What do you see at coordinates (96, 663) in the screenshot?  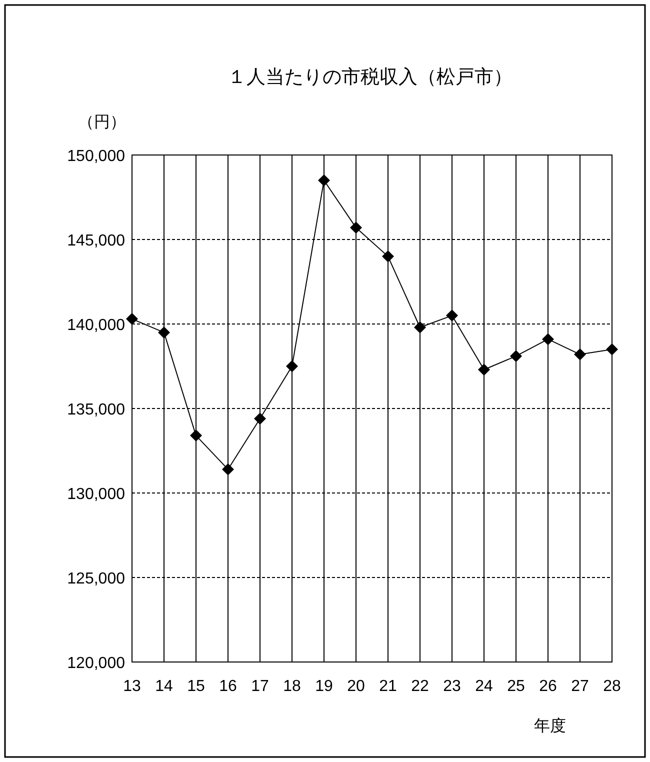 I see `ytick: 120,000` at bounding box center [96, 663].